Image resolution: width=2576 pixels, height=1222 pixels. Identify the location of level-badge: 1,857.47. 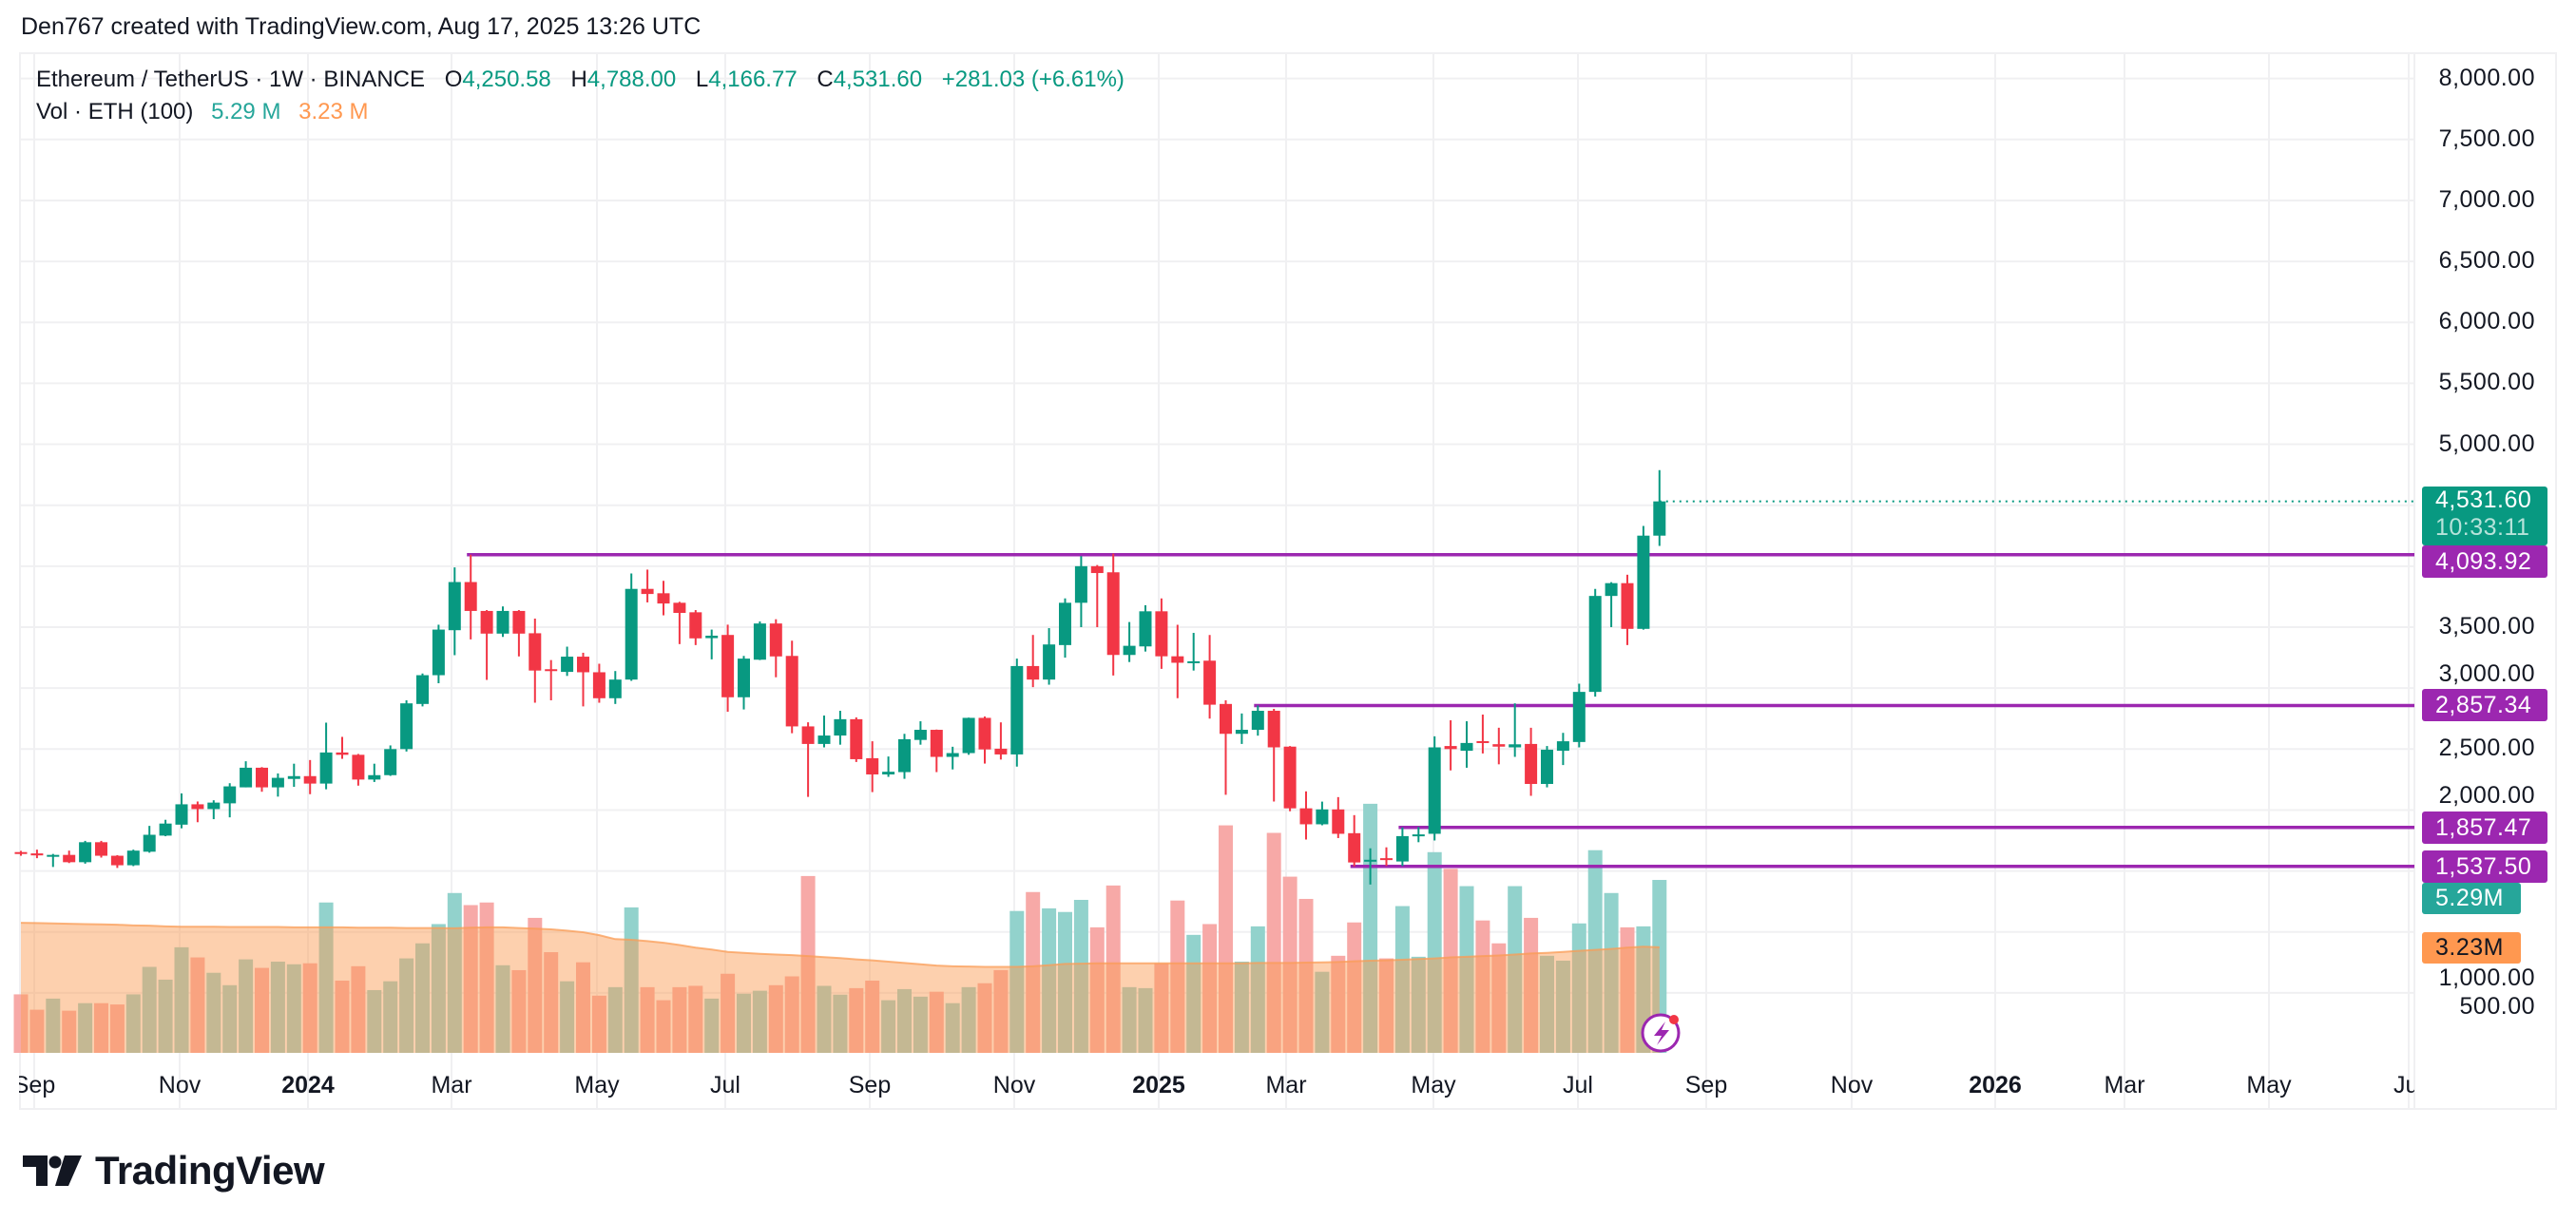
(2484, 828).